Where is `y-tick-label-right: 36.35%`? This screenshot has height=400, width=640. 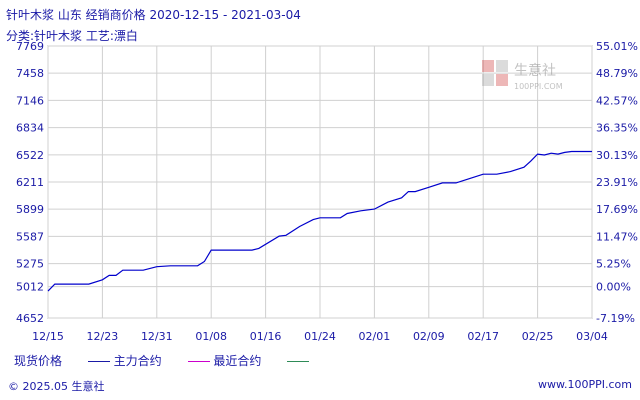 y-tick-label-right: 36.35% is located at coordinates (617, 128).